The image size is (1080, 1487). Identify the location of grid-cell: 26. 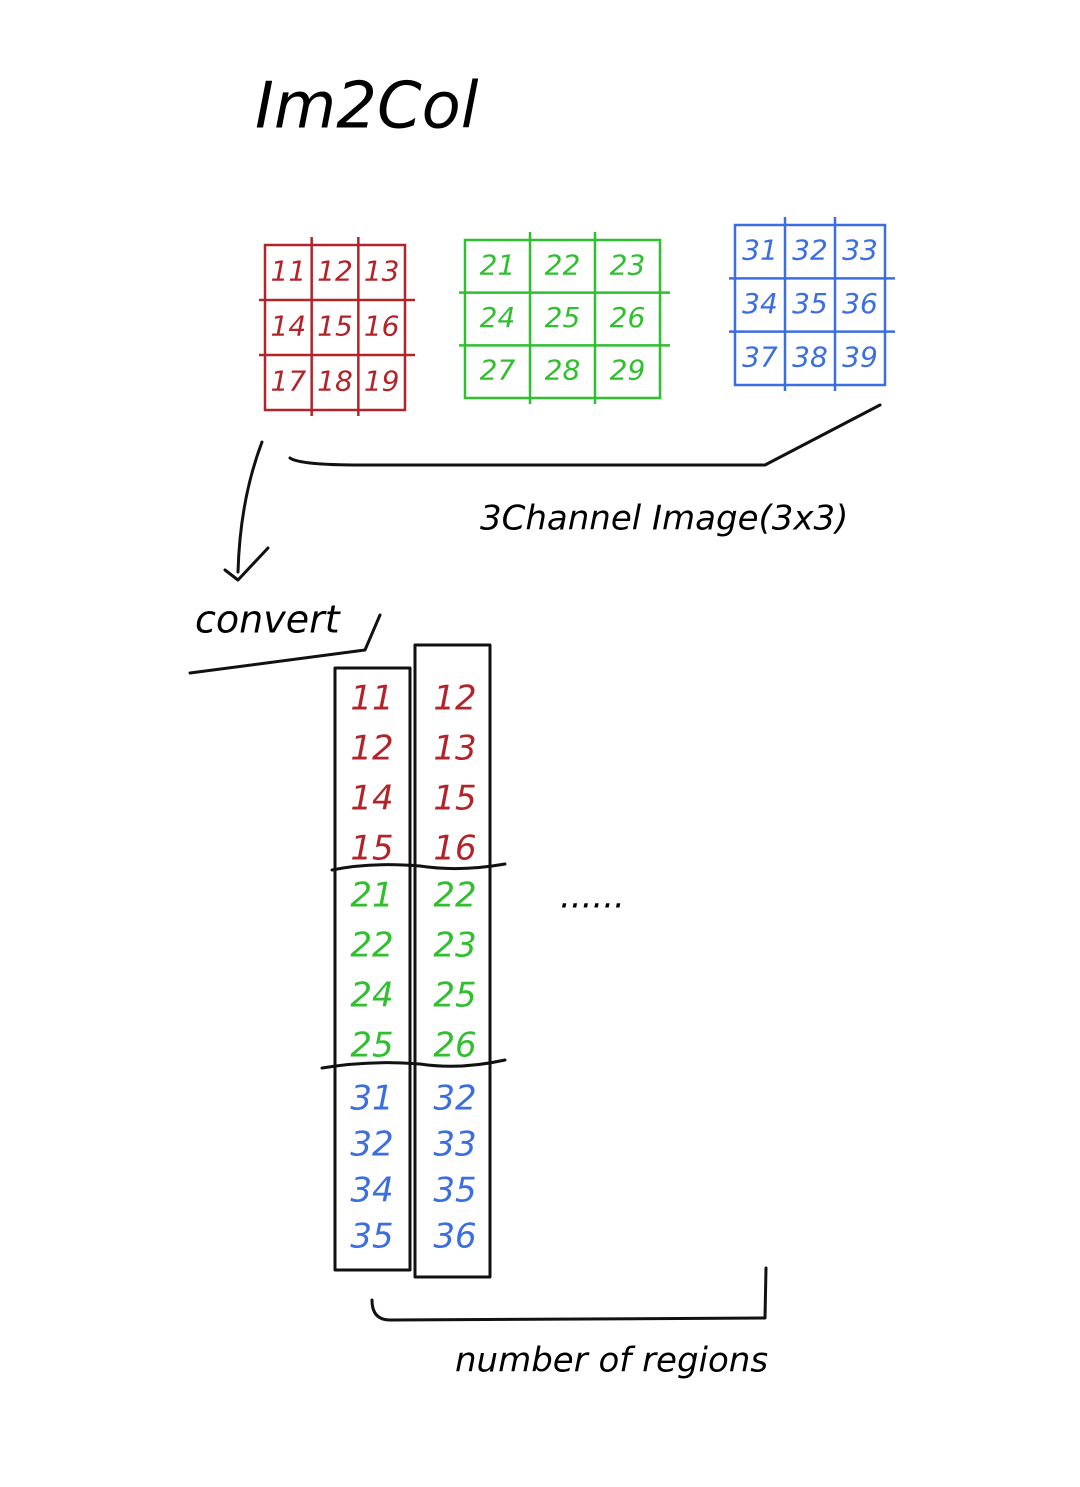
(628, 317).